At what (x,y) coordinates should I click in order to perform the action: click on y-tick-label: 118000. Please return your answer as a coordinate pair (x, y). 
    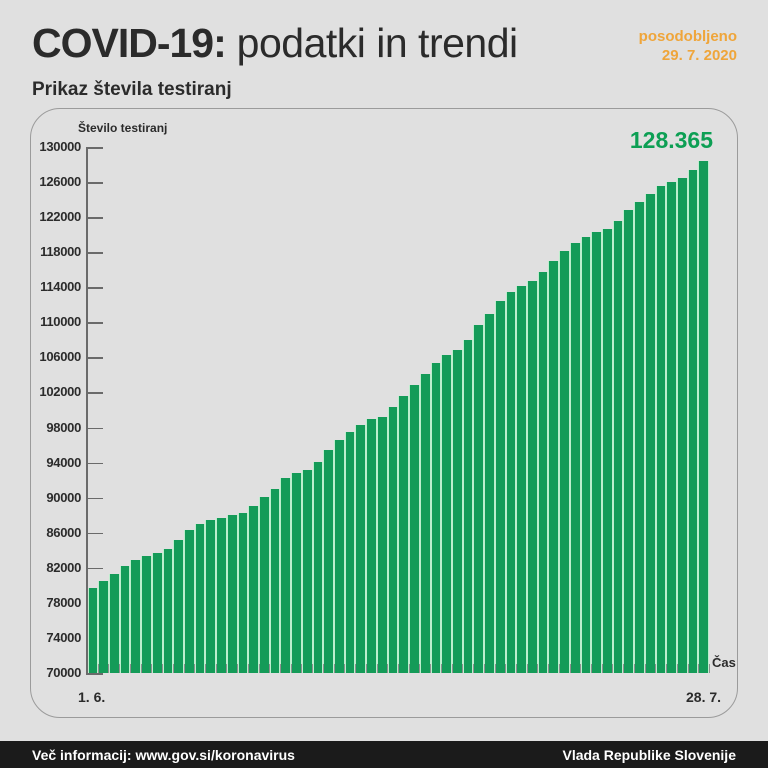
    Looking at the image, I should click on (60, 252).